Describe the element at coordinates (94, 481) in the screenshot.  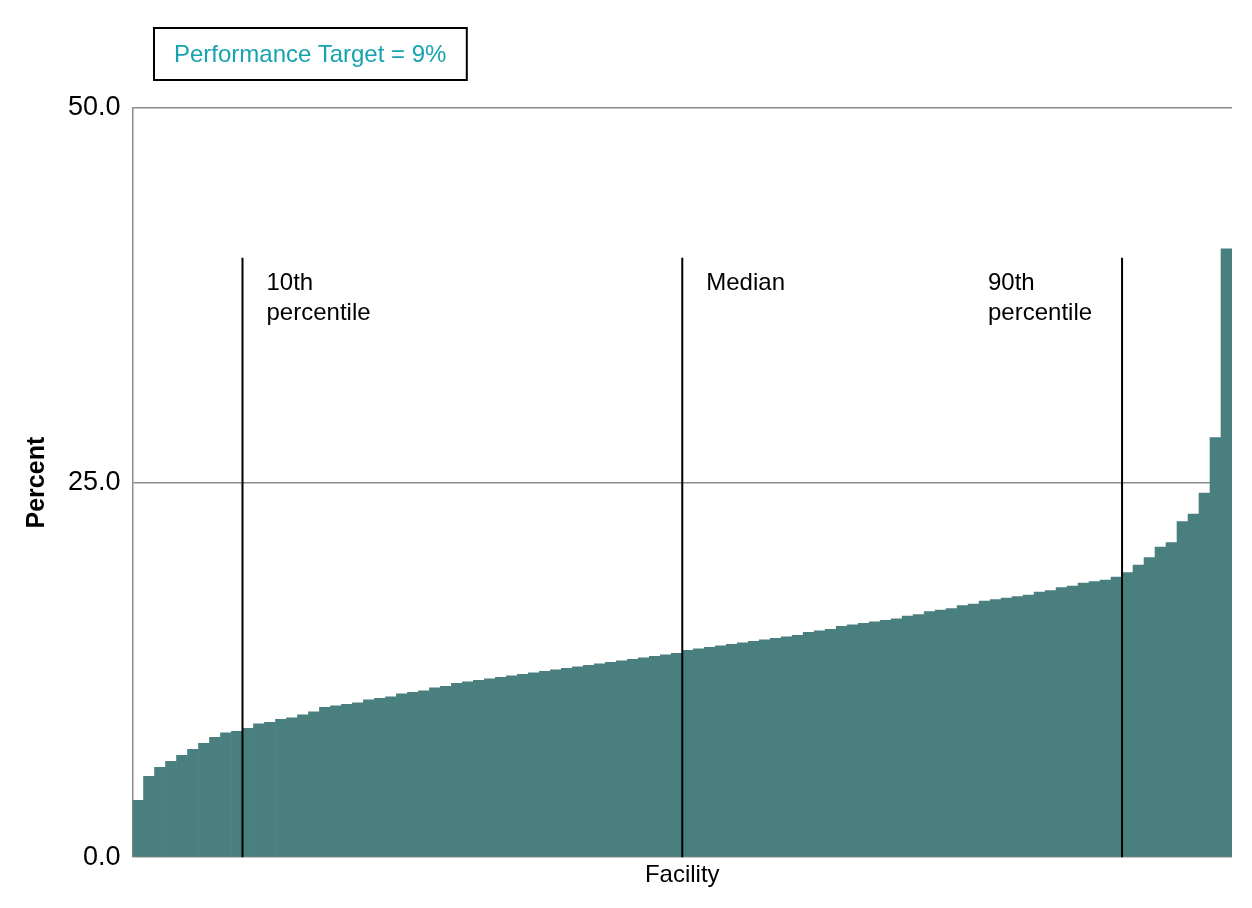
I see `y-tick-label: 25.0` at that location.